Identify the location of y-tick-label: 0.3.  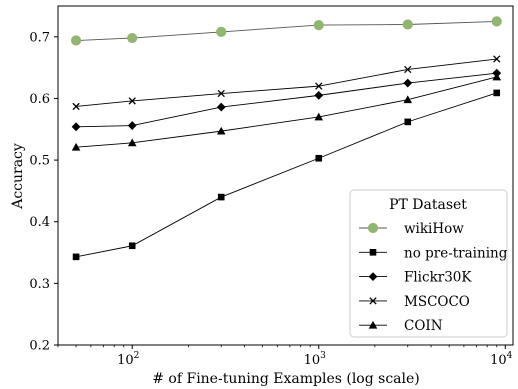
(39, 284).